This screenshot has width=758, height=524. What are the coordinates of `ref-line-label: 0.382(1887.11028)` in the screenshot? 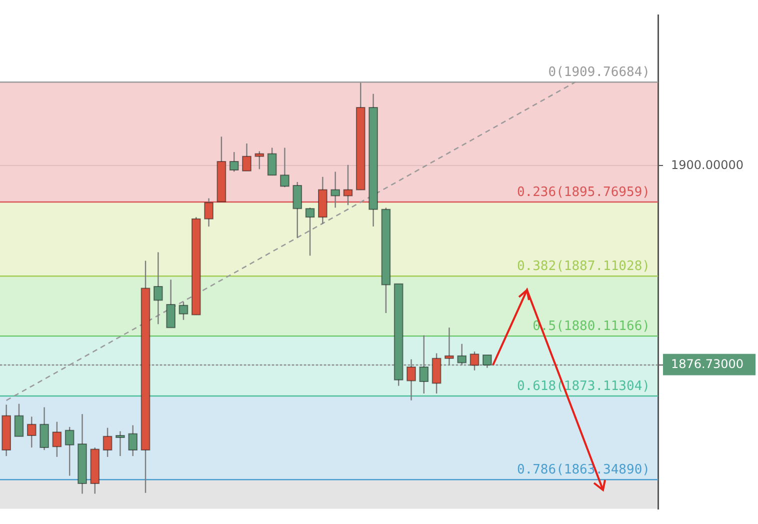 It's located at (583, 266).